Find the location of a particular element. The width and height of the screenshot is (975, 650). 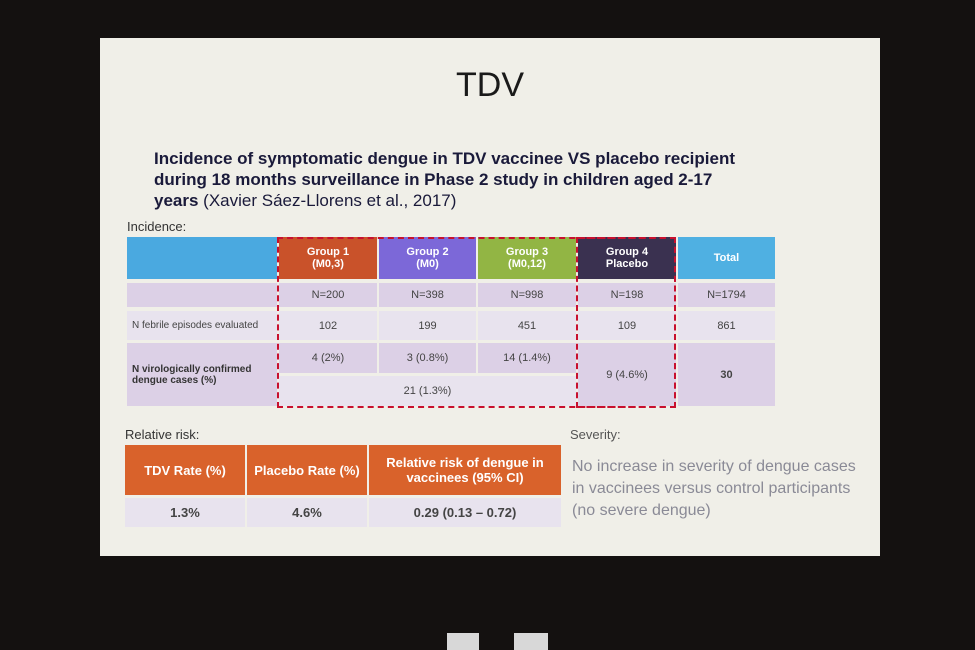

cell: 9 (4.6%) is located at coordinates (627, 374).